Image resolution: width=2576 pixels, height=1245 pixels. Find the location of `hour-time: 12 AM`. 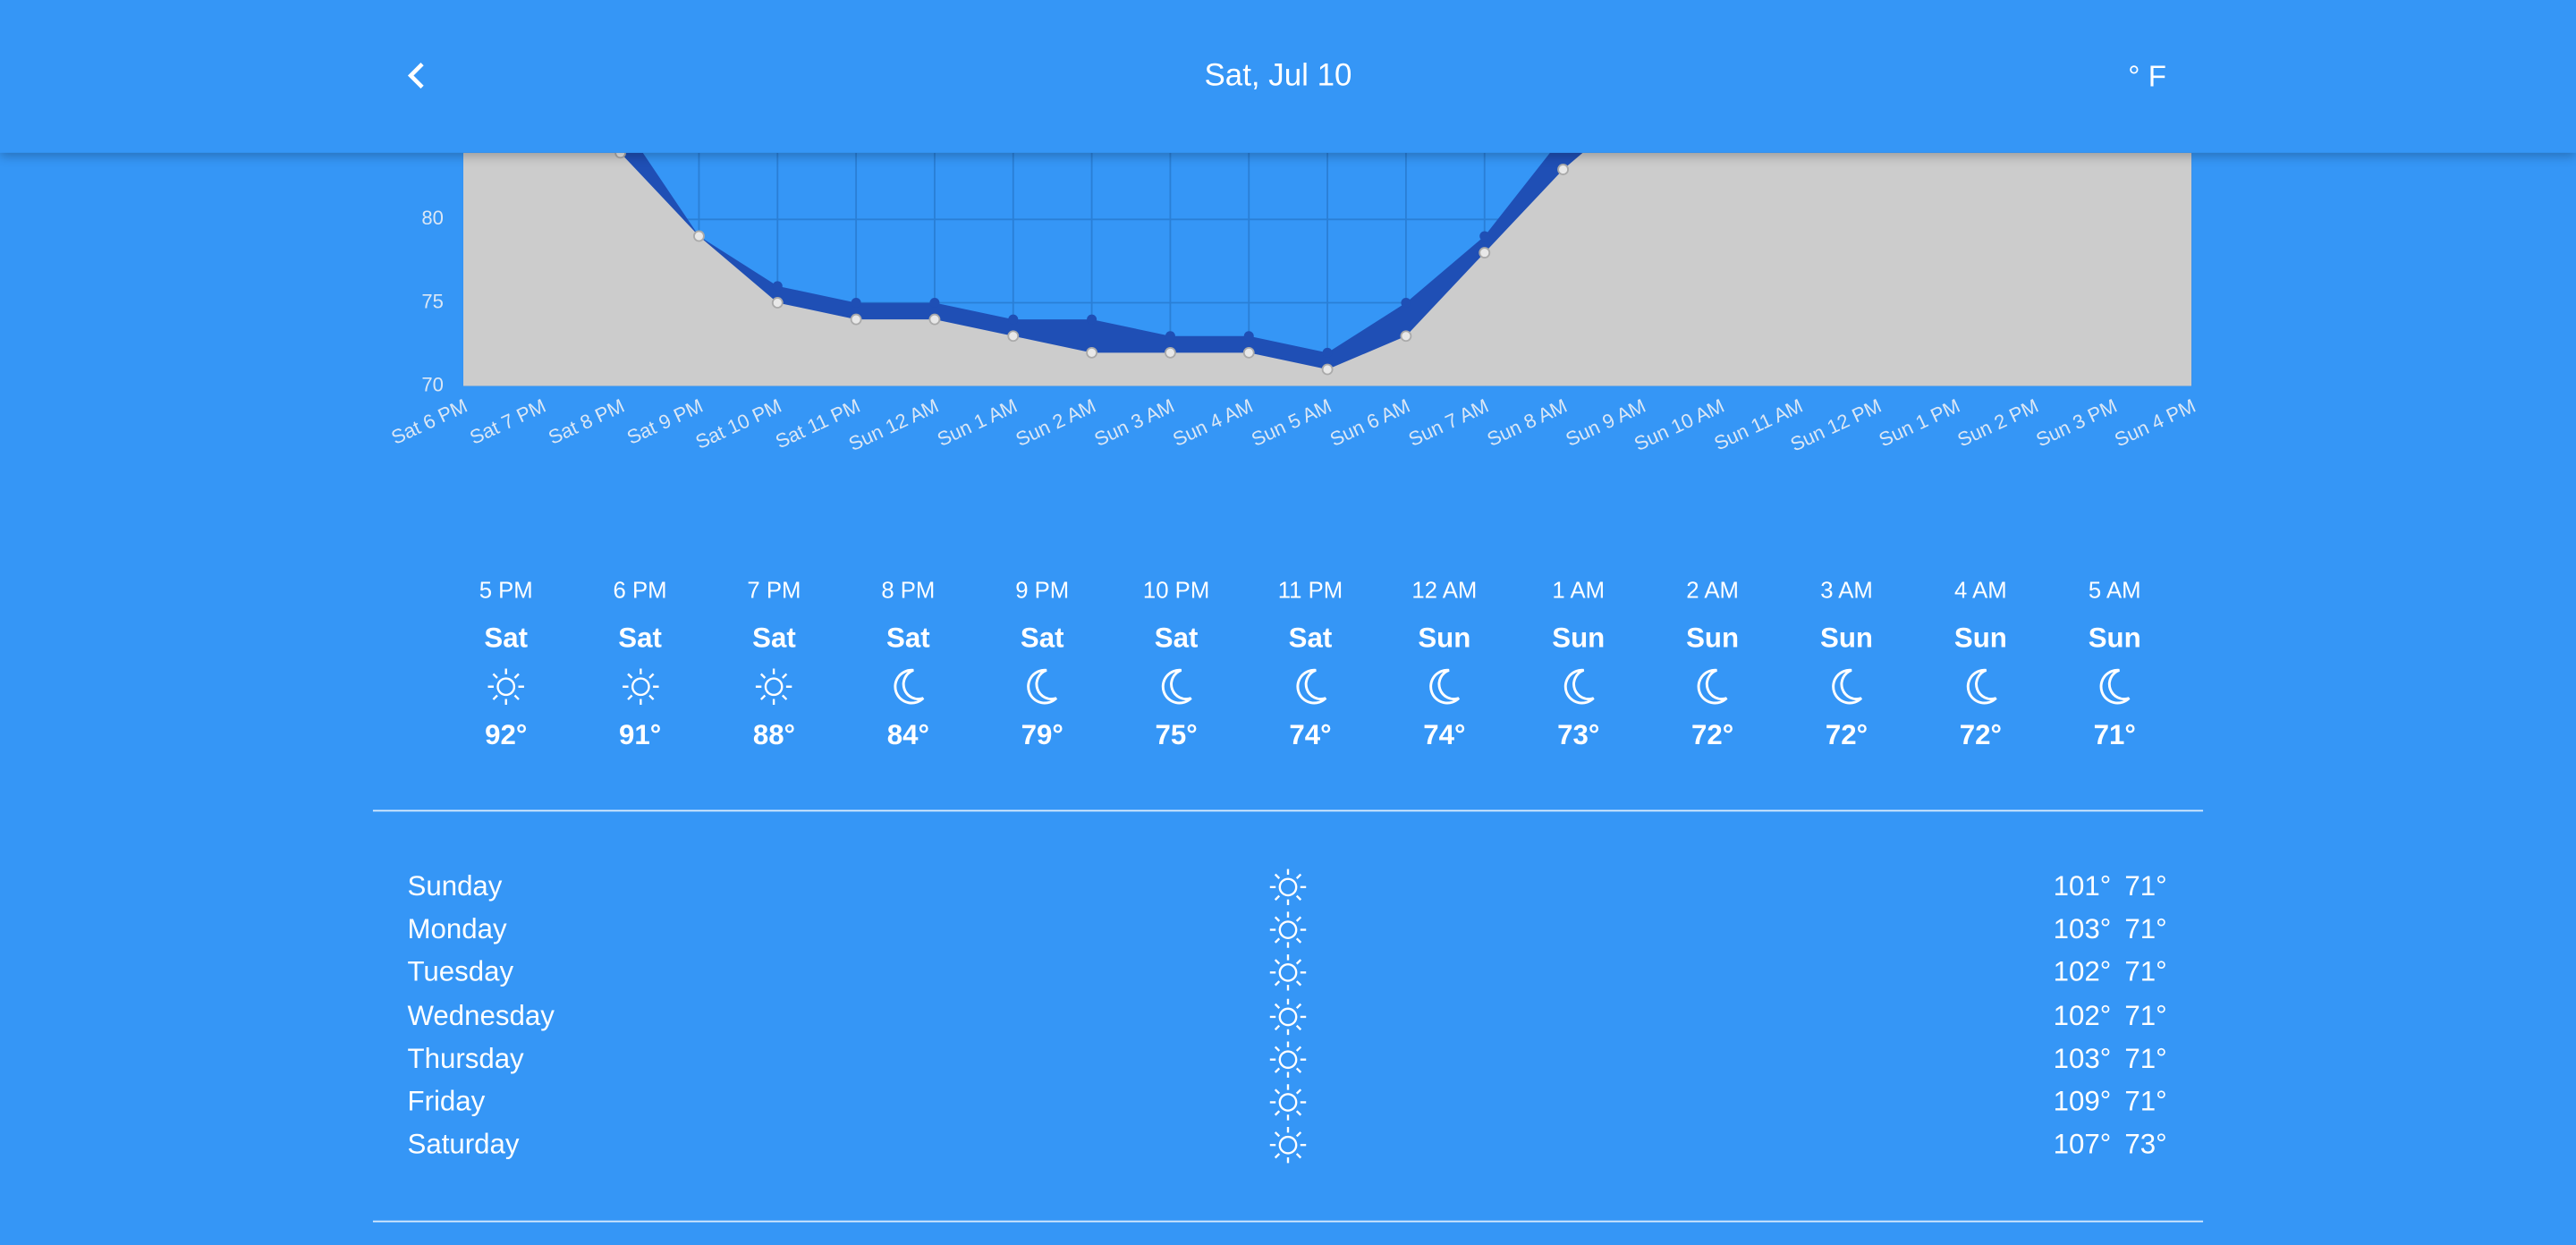

hour-time: 12 AM is located at coordinates (1444, 590).